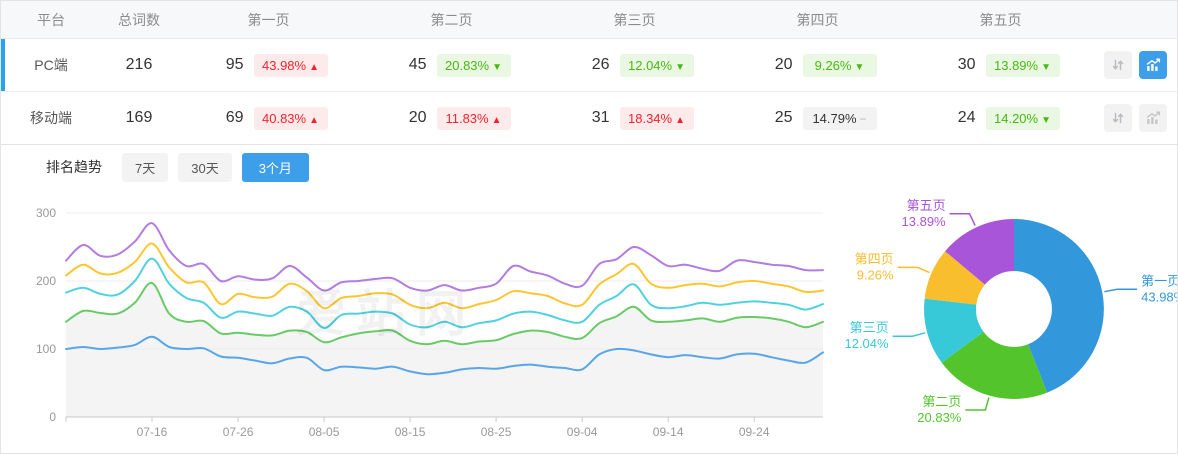  I want to click on page4-change-badge: 14.79% −, so click(839, 118).